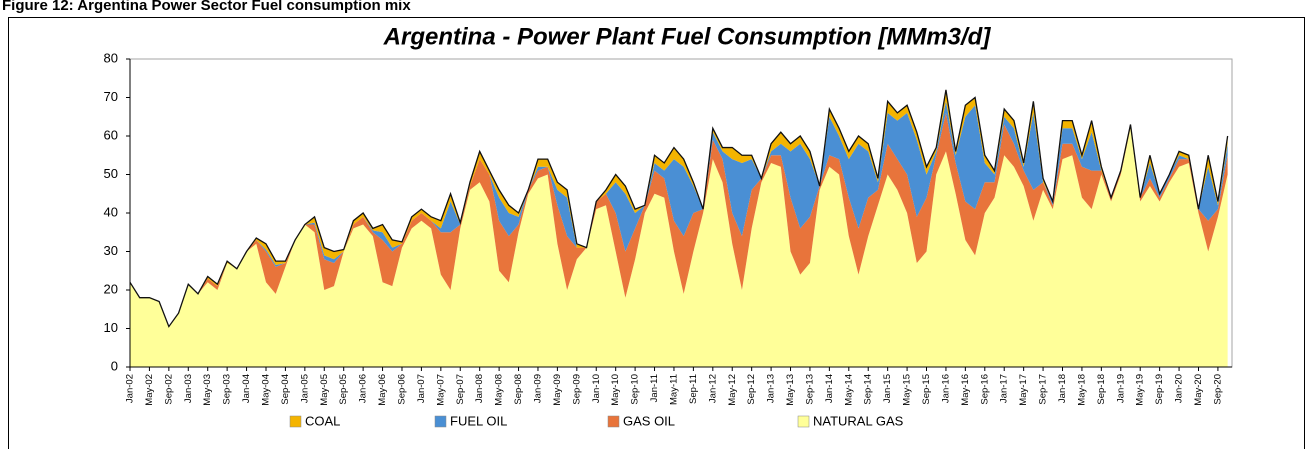 The image size is (1313, 449). I want to click on x-tick-label: Sep-10, so click(635, 389).